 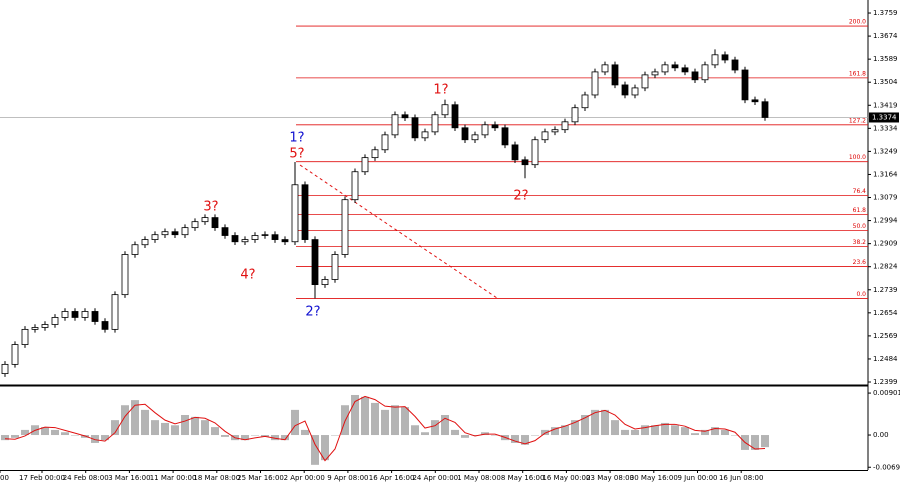 I want to click on x-tick-label: 11 Mar 00:00, so click(x=173, y=478).